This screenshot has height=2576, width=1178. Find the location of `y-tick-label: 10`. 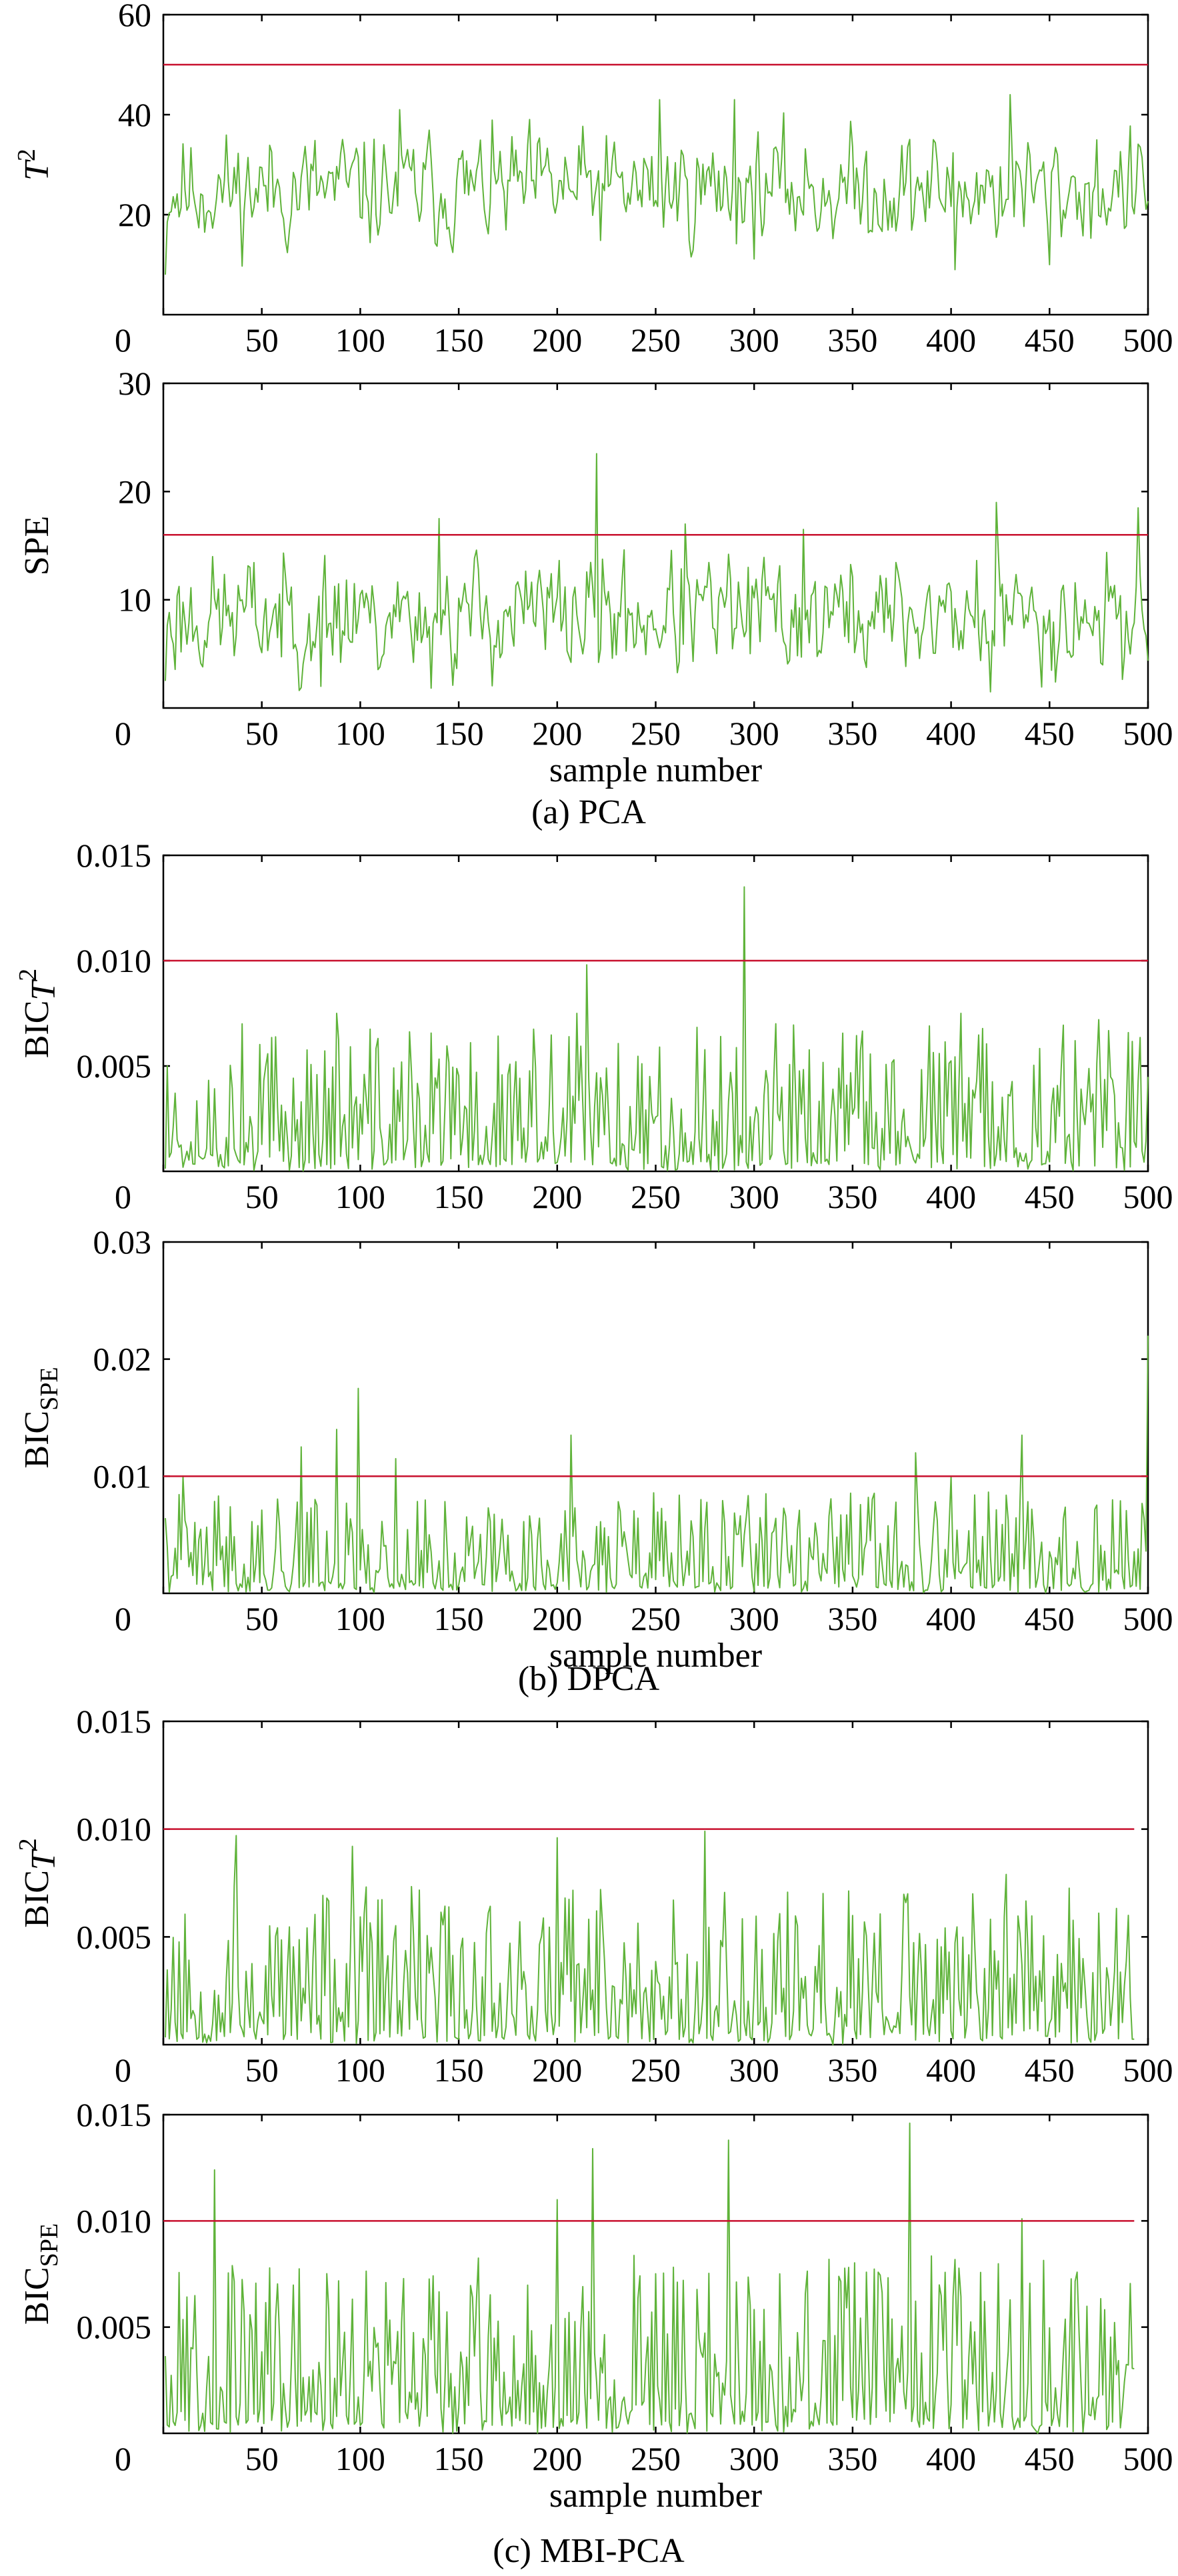

y-tick-label: 10 is located at coordinates (134, 600).